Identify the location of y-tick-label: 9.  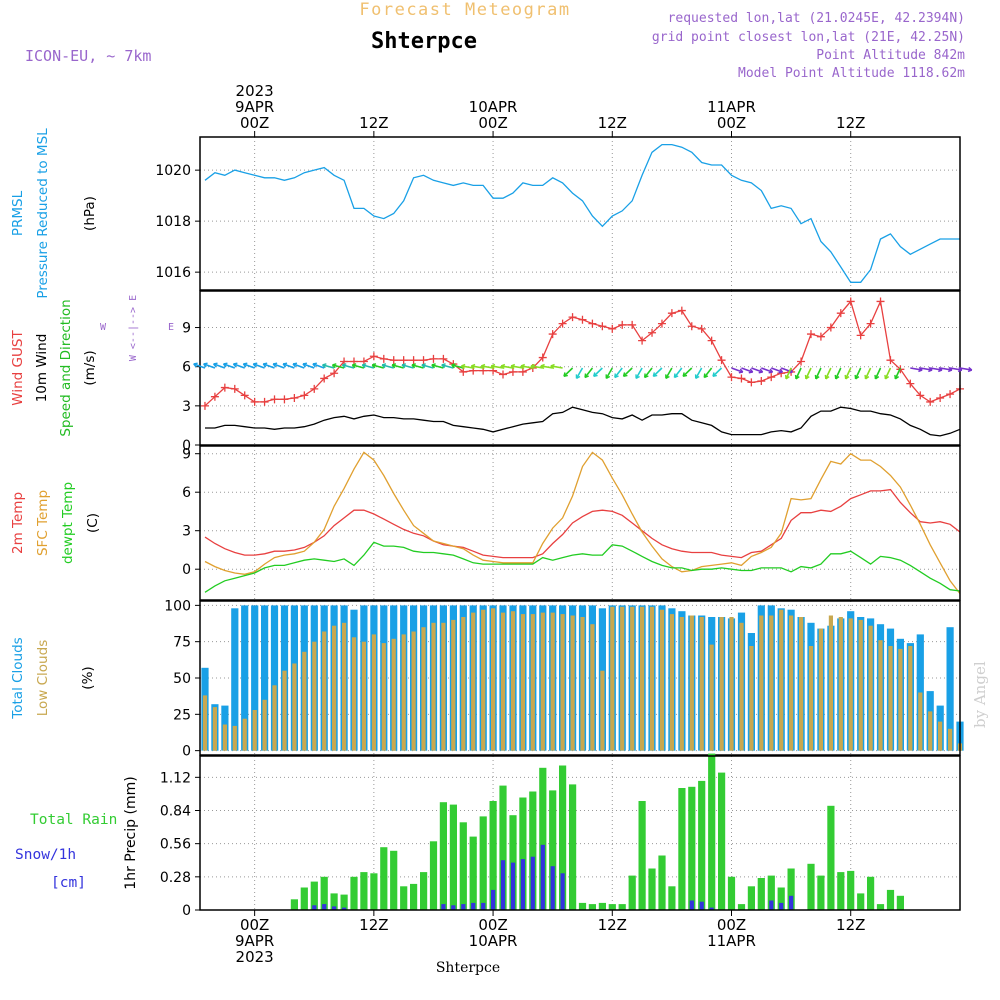
(186, 329).